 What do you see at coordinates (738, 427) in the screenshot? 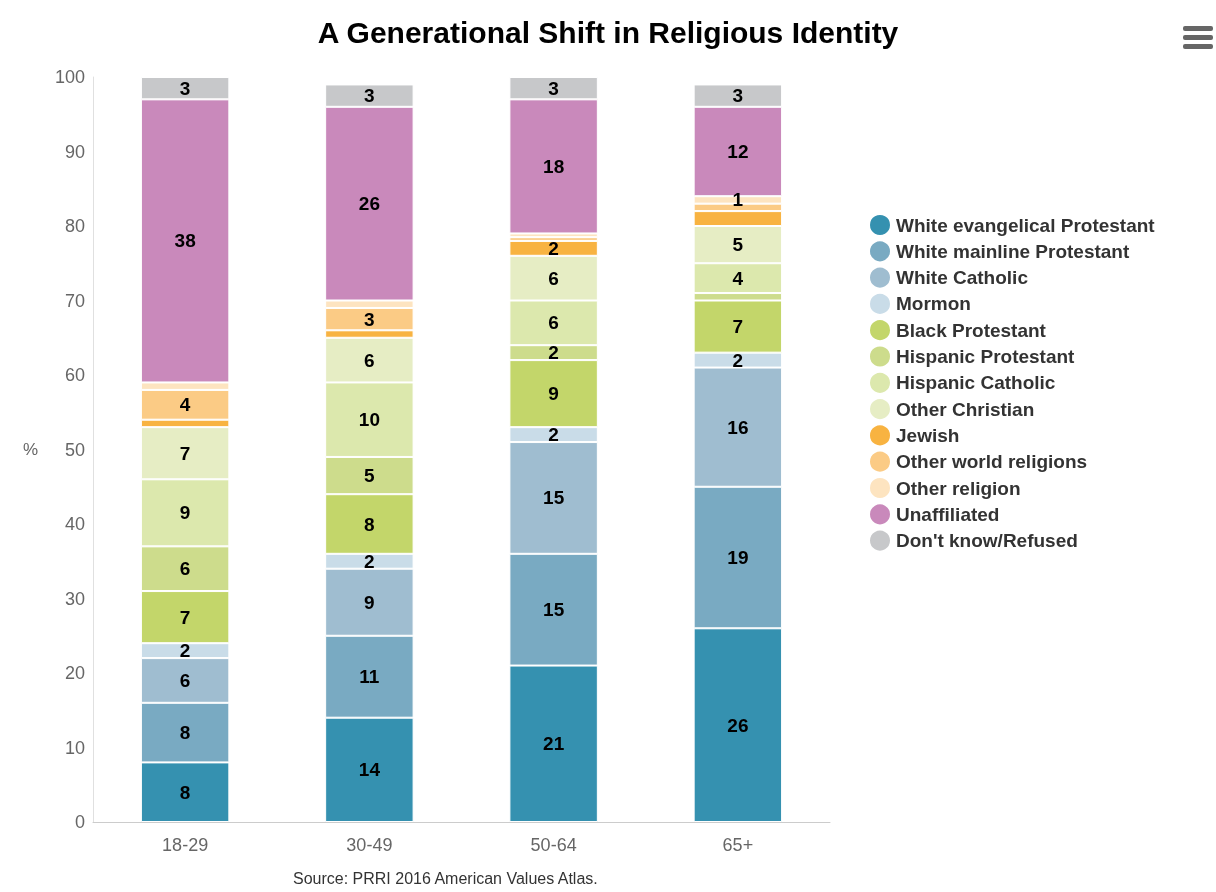
I see `data-label: 16` at bounding box center [738, 427].